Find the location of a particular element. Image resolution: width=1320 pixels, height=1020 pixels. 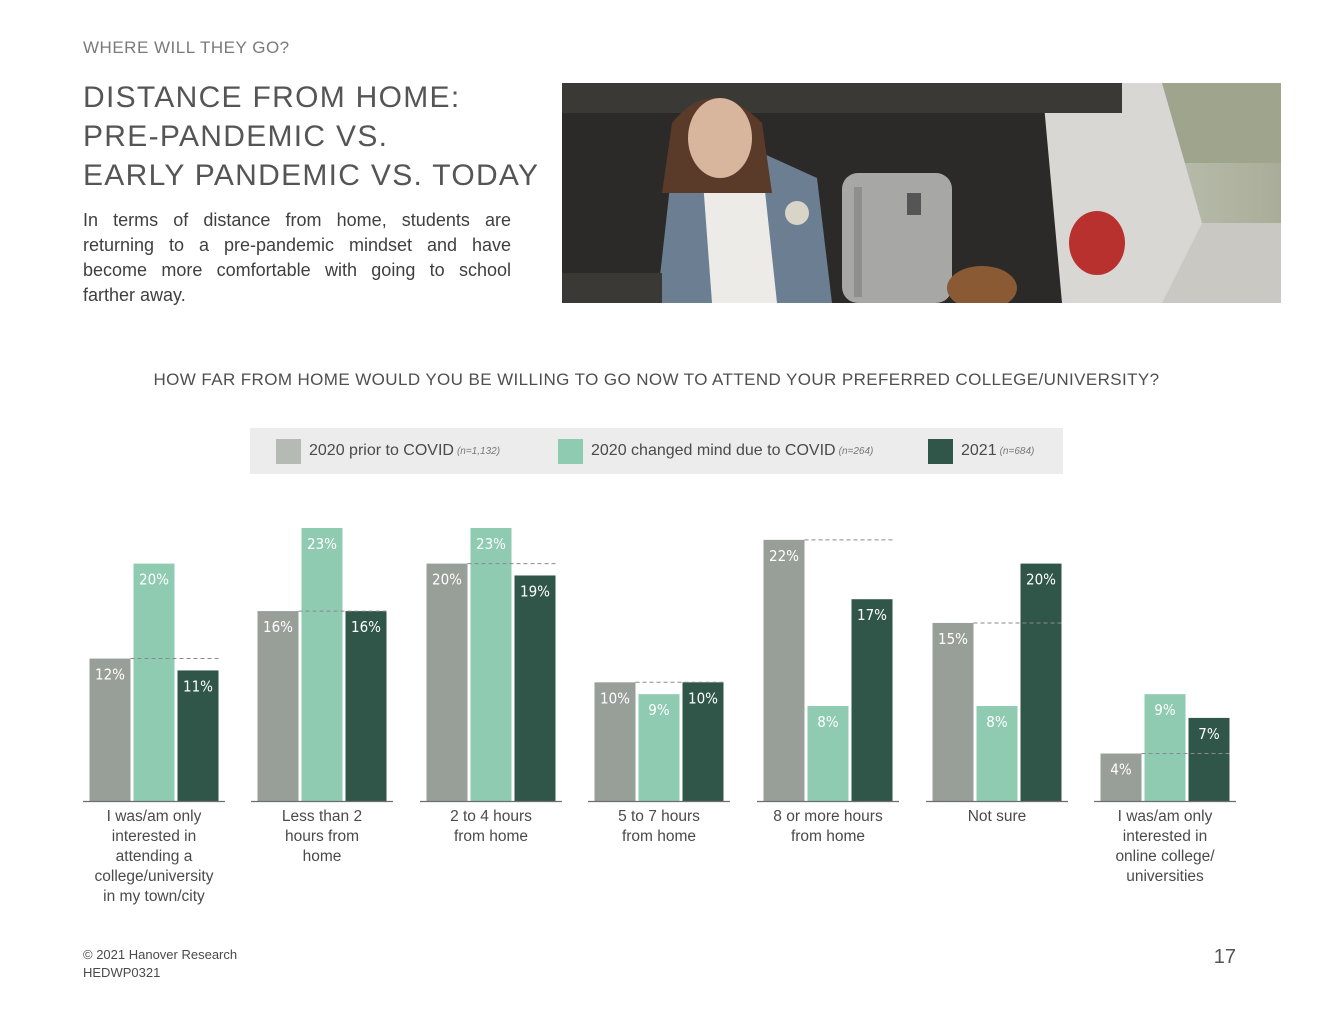

legend-sample-size: (n=684) is located at coordinates (1017, 451).